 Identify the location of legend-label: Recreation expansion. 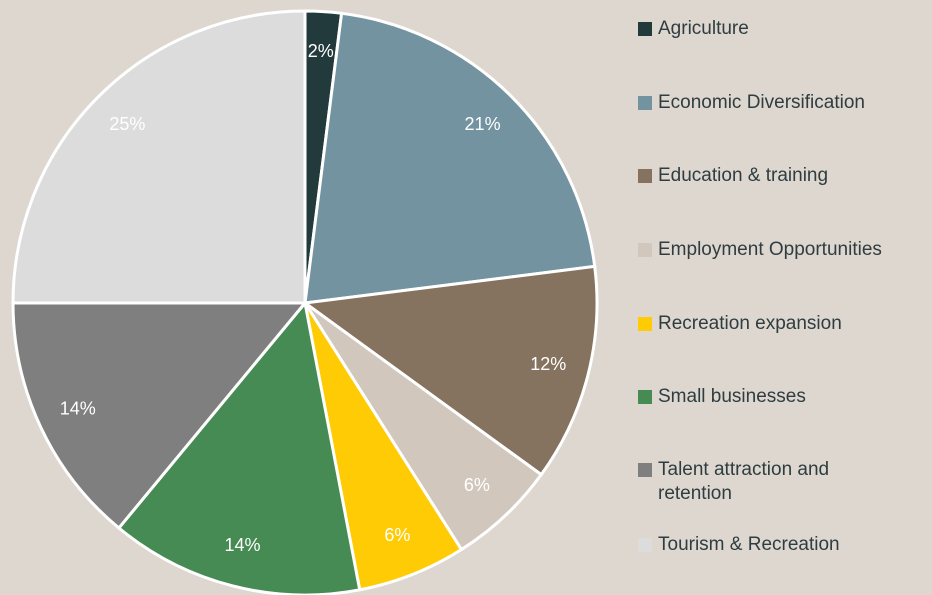
(750, 323).